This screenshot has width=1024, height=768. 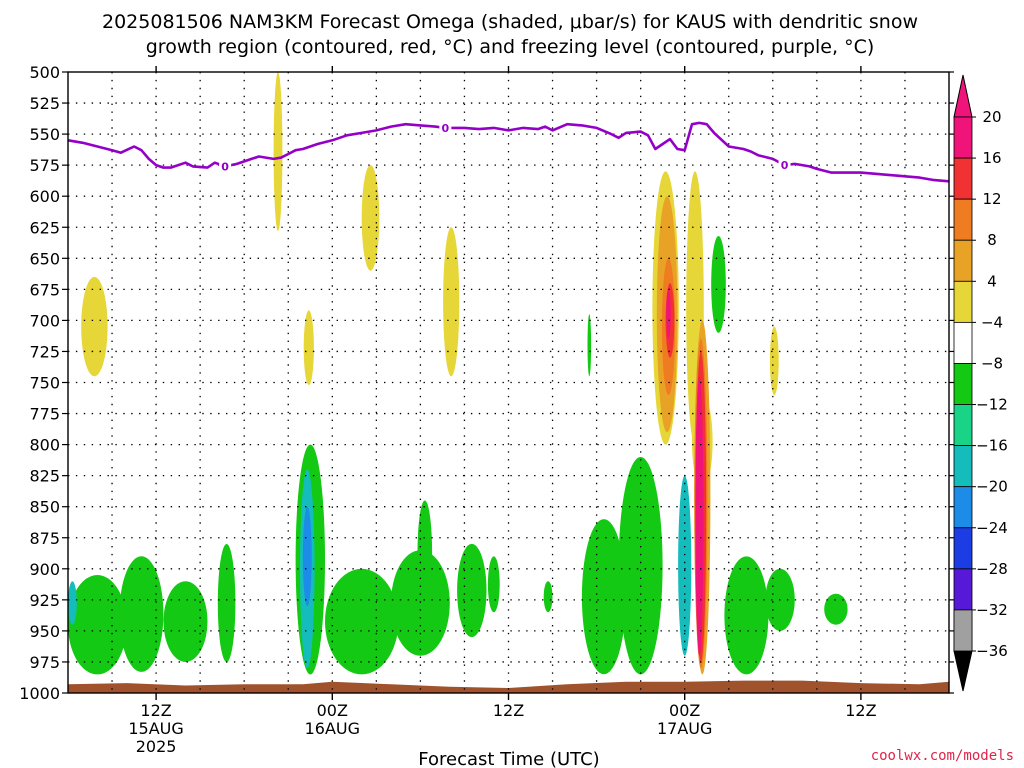 What do you see at coordinates (44, 414) in the screenshot?
I see `y-tick-label: 775` at bounding box center [44, 414].